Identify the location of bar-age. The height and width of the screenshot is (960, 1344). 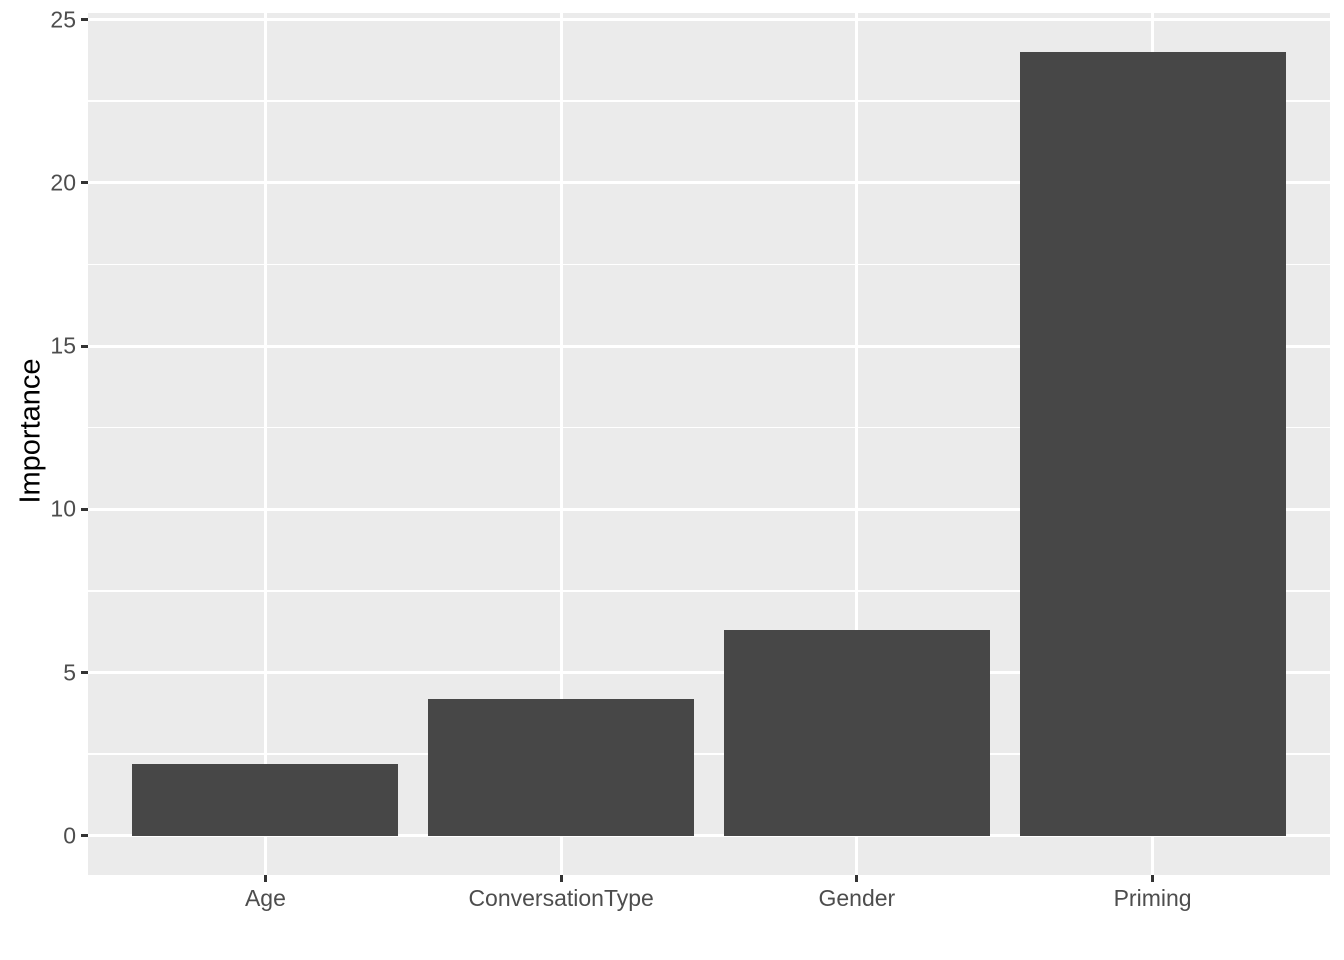
(265, 799).